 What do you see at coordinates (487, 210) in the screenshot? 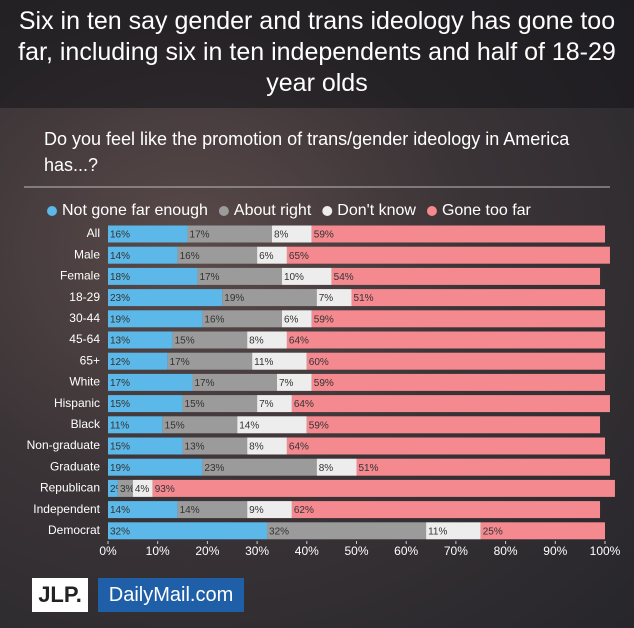
I see `legend-label: Gone too far` at bounding box center [487, 210].